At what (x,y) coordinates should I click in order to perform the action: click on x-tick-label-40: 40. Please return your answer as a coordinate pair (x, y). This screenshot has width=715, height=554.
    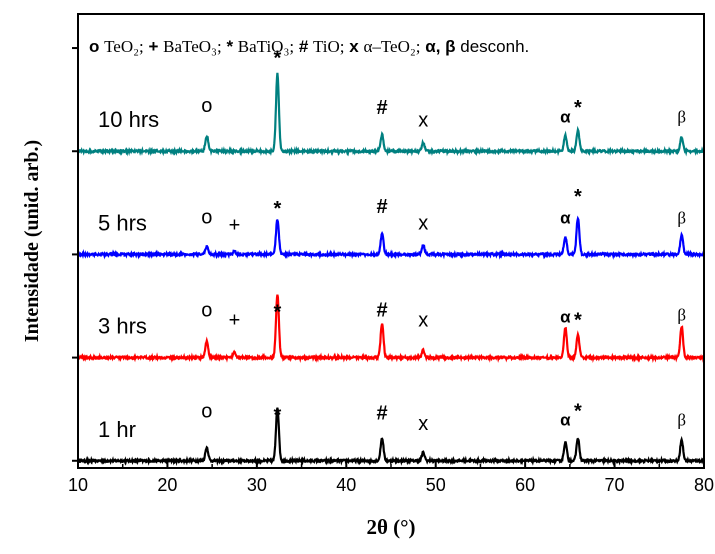
    Looking at the image, I should click on (346, 485).